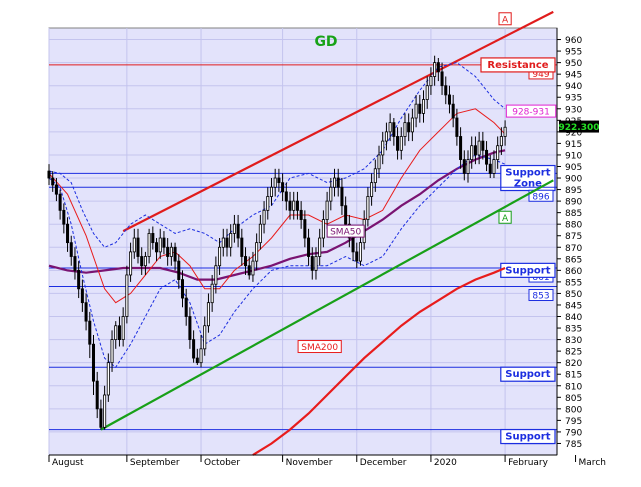 Image resolution: width=641 pixels, height=487 pixels. Describe the element at coordinates (573, 387) in the screenshot. I see `y-tick-label: 810` at that location.